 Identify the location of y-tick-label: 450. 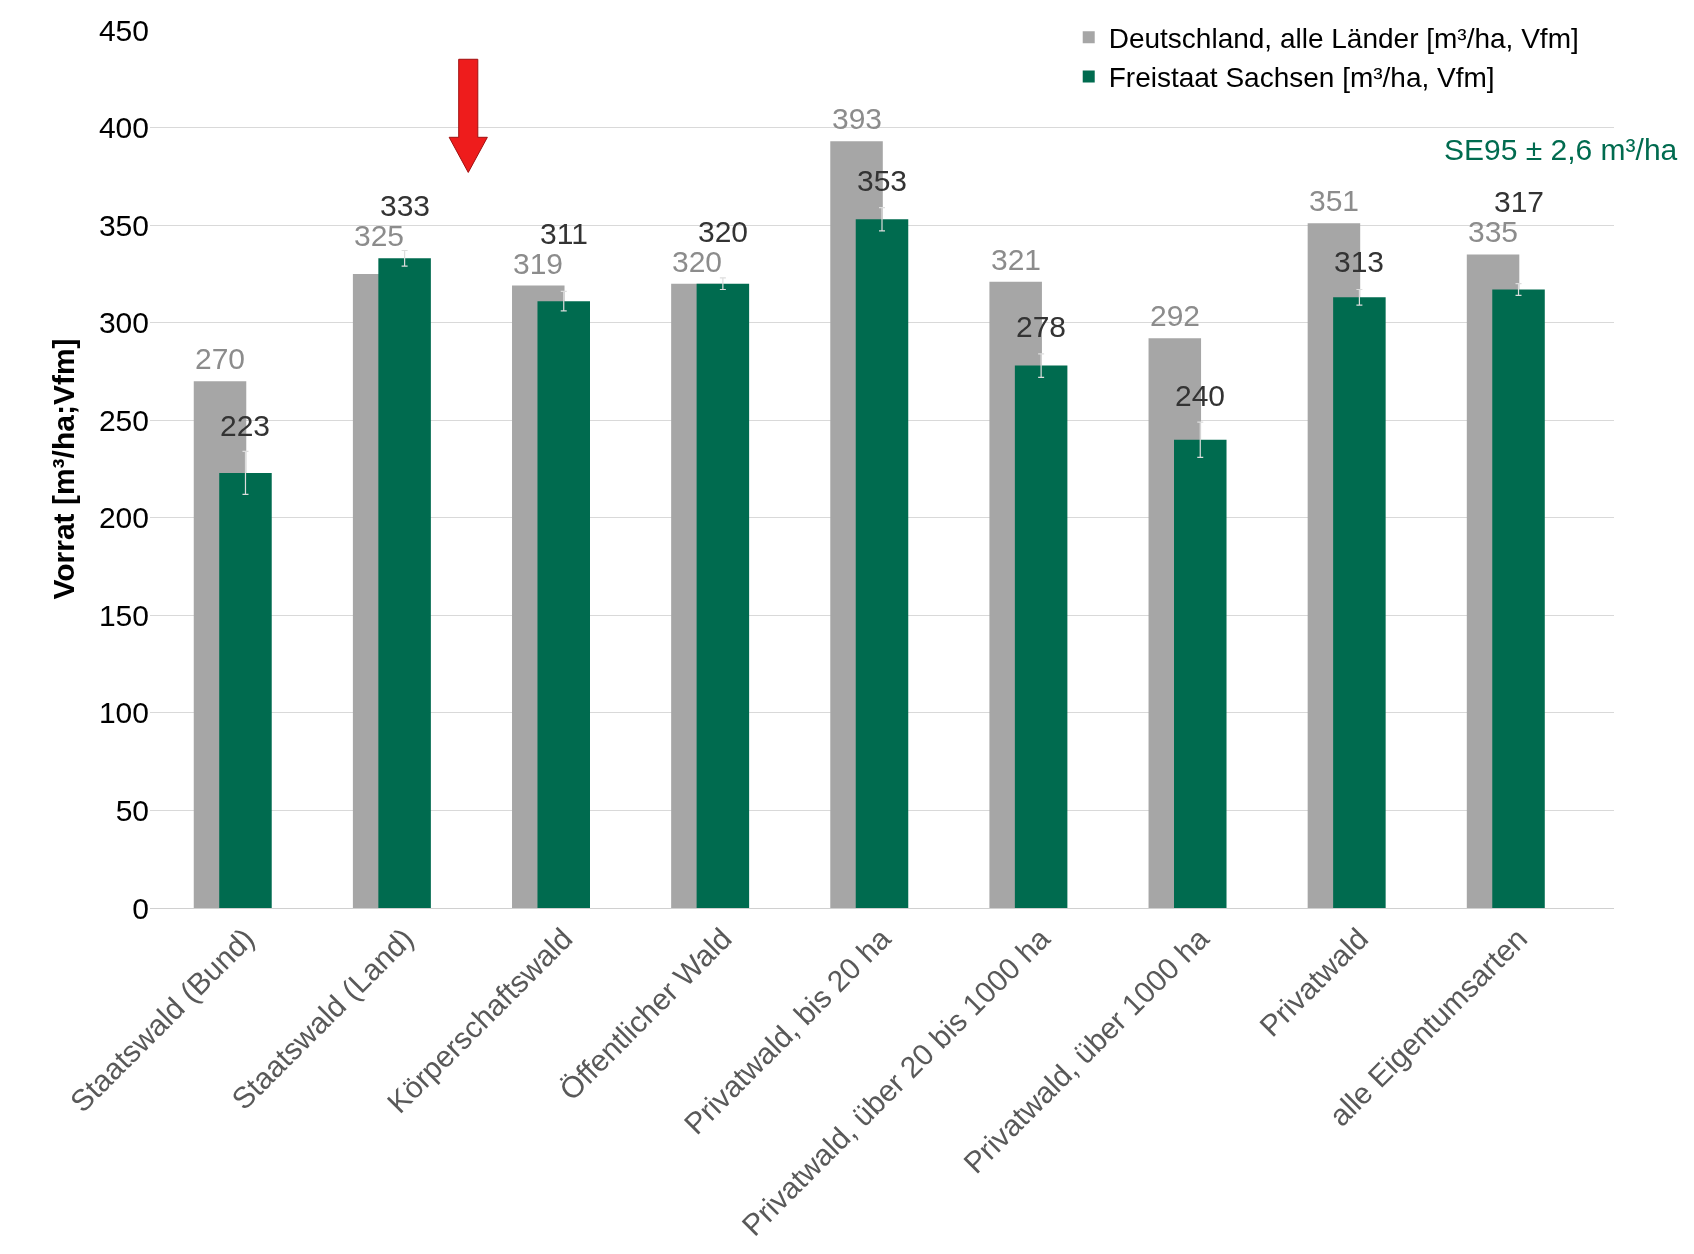
(123, 30).